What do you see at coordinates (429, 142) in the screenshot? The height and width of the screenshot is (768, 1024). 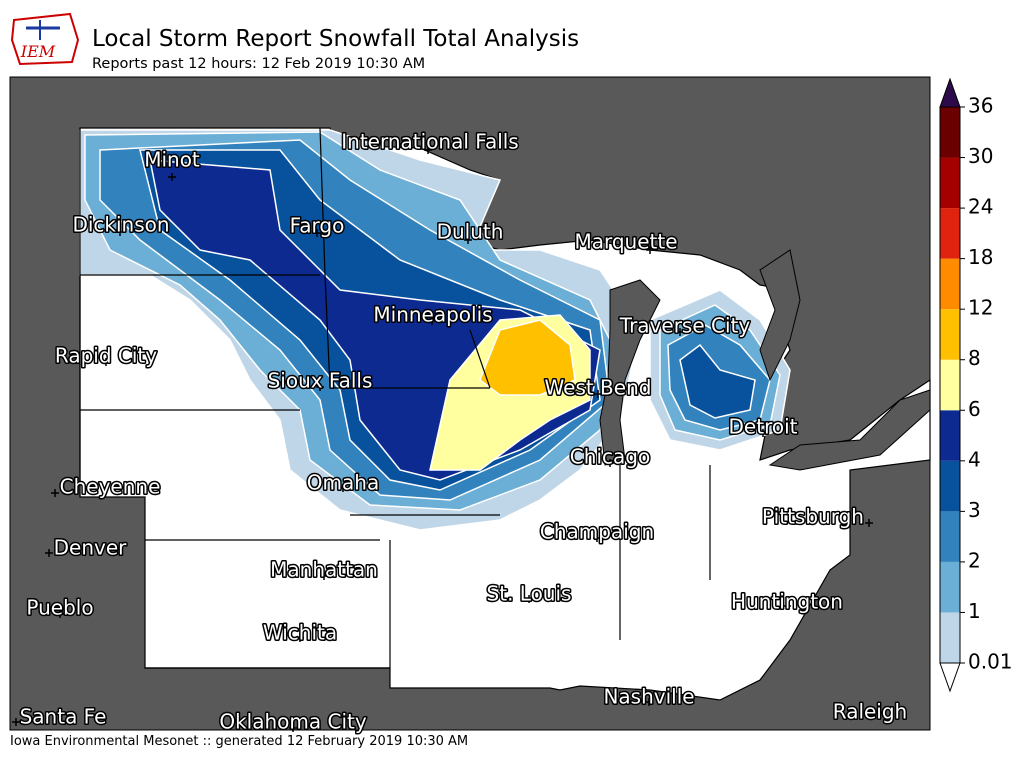 I see `city-label: International Falls` at bounding box center [429, 142].